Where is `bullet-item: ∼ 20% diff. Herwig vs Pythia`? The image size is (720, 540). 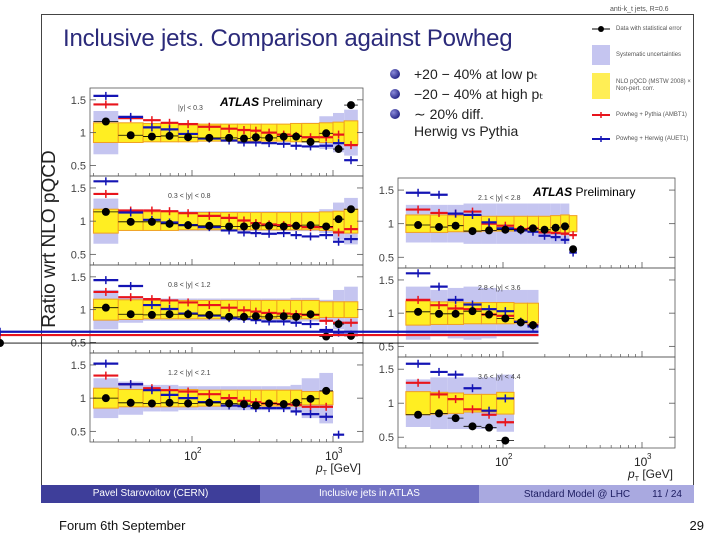
bullet-item: ∼ 20% diff. Herwig vs Pythia is located at coordinates (488, 123).